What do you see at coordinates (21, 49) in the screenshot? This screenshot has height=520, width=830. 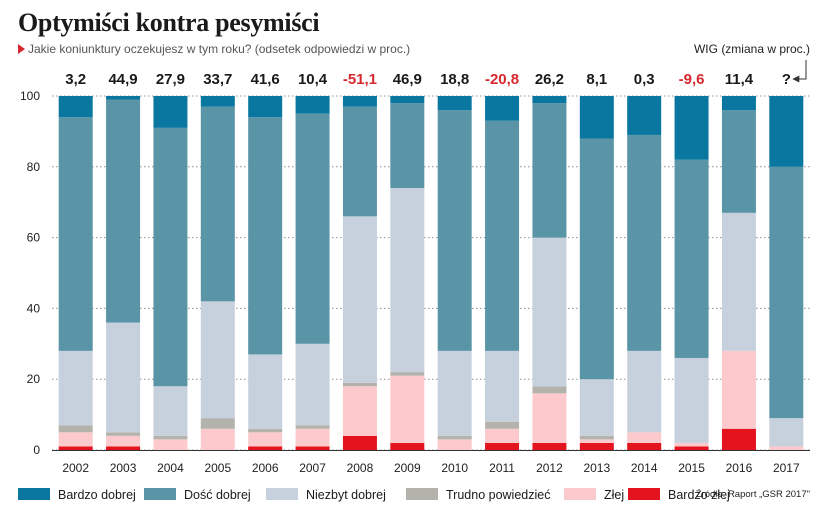 I see `bullet-triangle-icon` at bounding box center [21, 49].